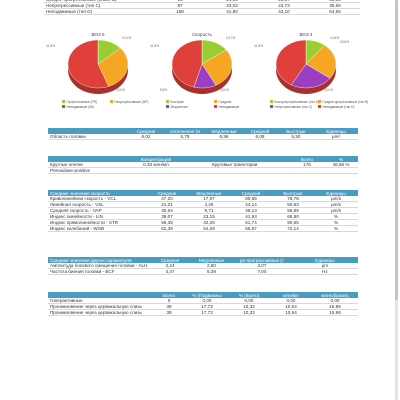 This screenshot has width=400, height=400. Describe the element at coordinates (284, 12) in the screenshot. I see `cell-value: 43,10` at that location.